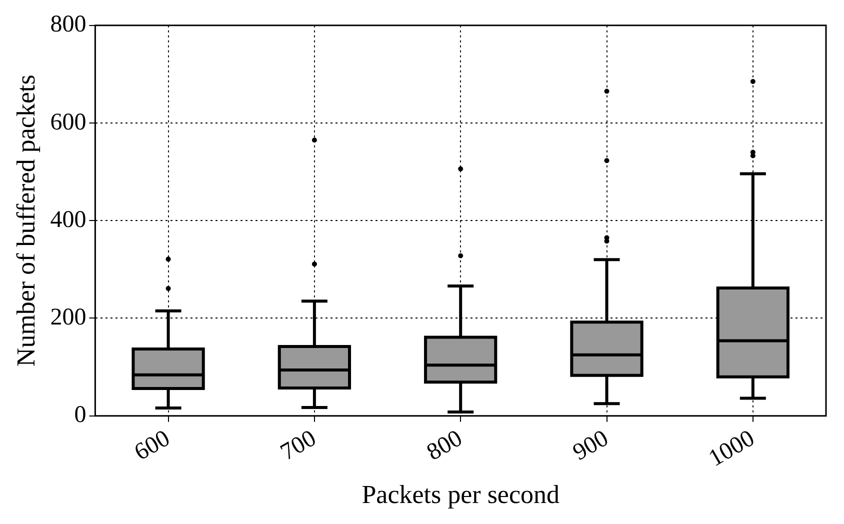  Describe the element at coordinates (68, 25) in the screenshot. I see `y-tick-label: 800` at that location.